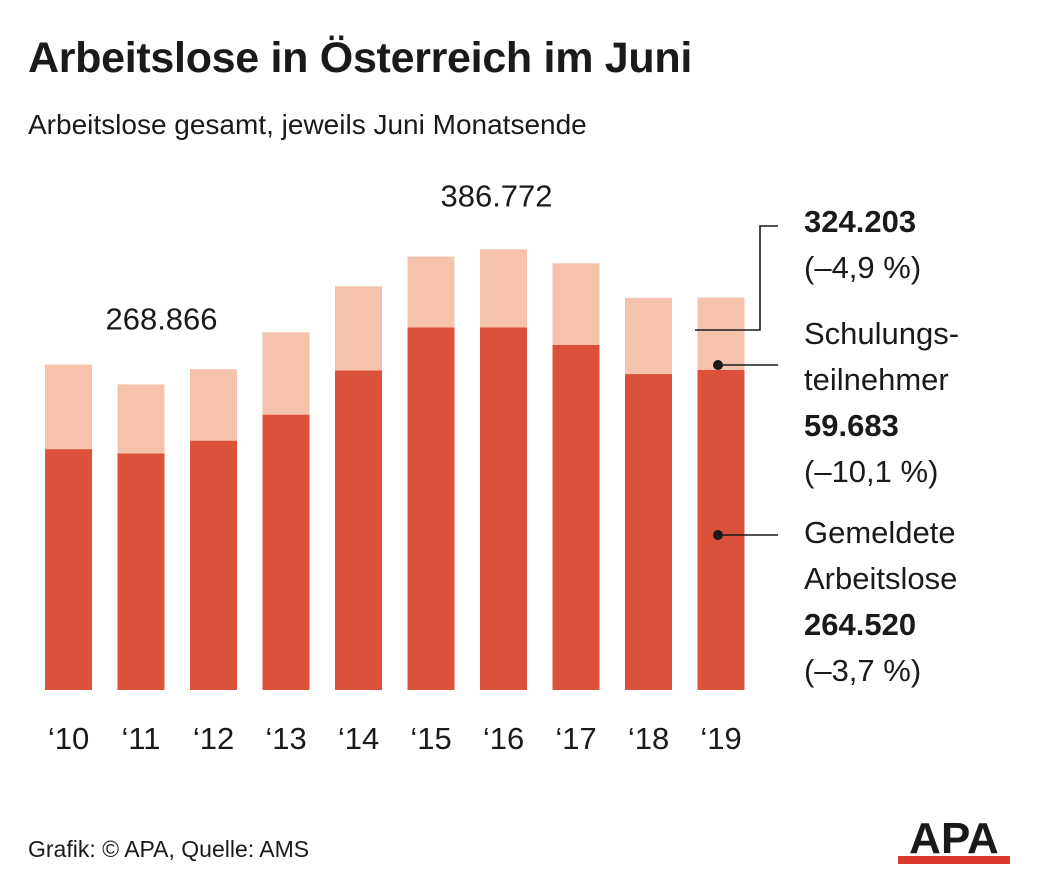 The image size is (1040, 888). What do you see at coordinates (161, 319) in the screenshot?
I see `total-label: 268.866` at bounding box center [161, 319].